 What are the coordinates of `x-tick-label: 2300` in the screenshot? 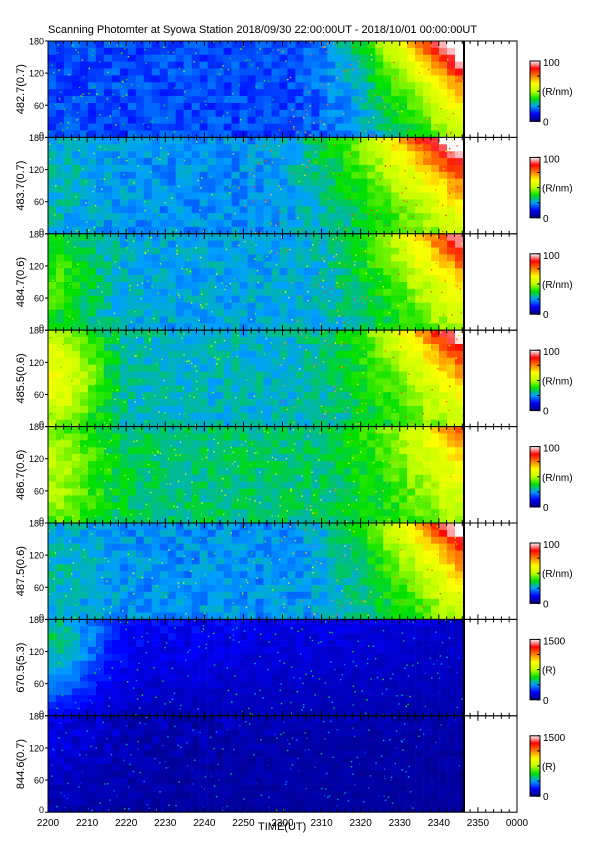 It's located at (282, 823).